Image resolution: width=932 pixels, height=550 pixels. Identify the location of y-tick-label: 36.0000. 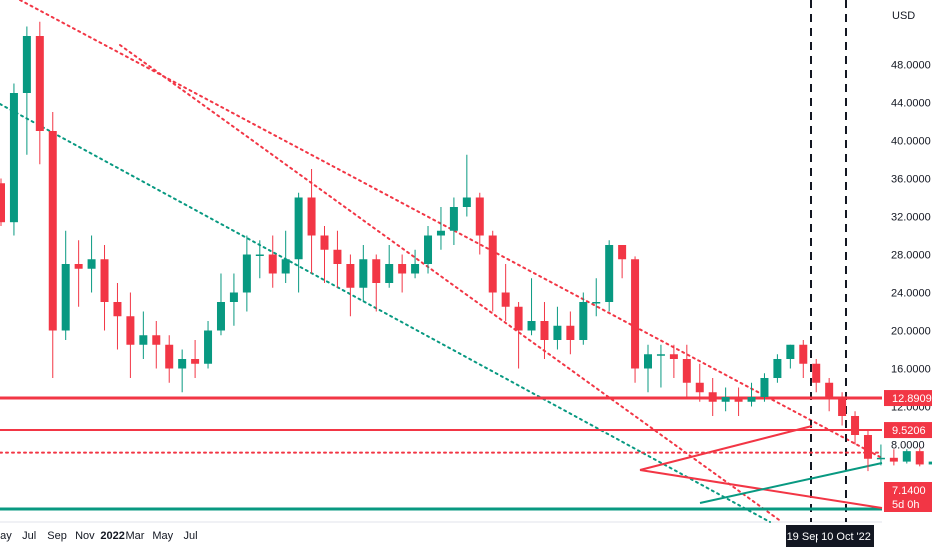
(911, 180).